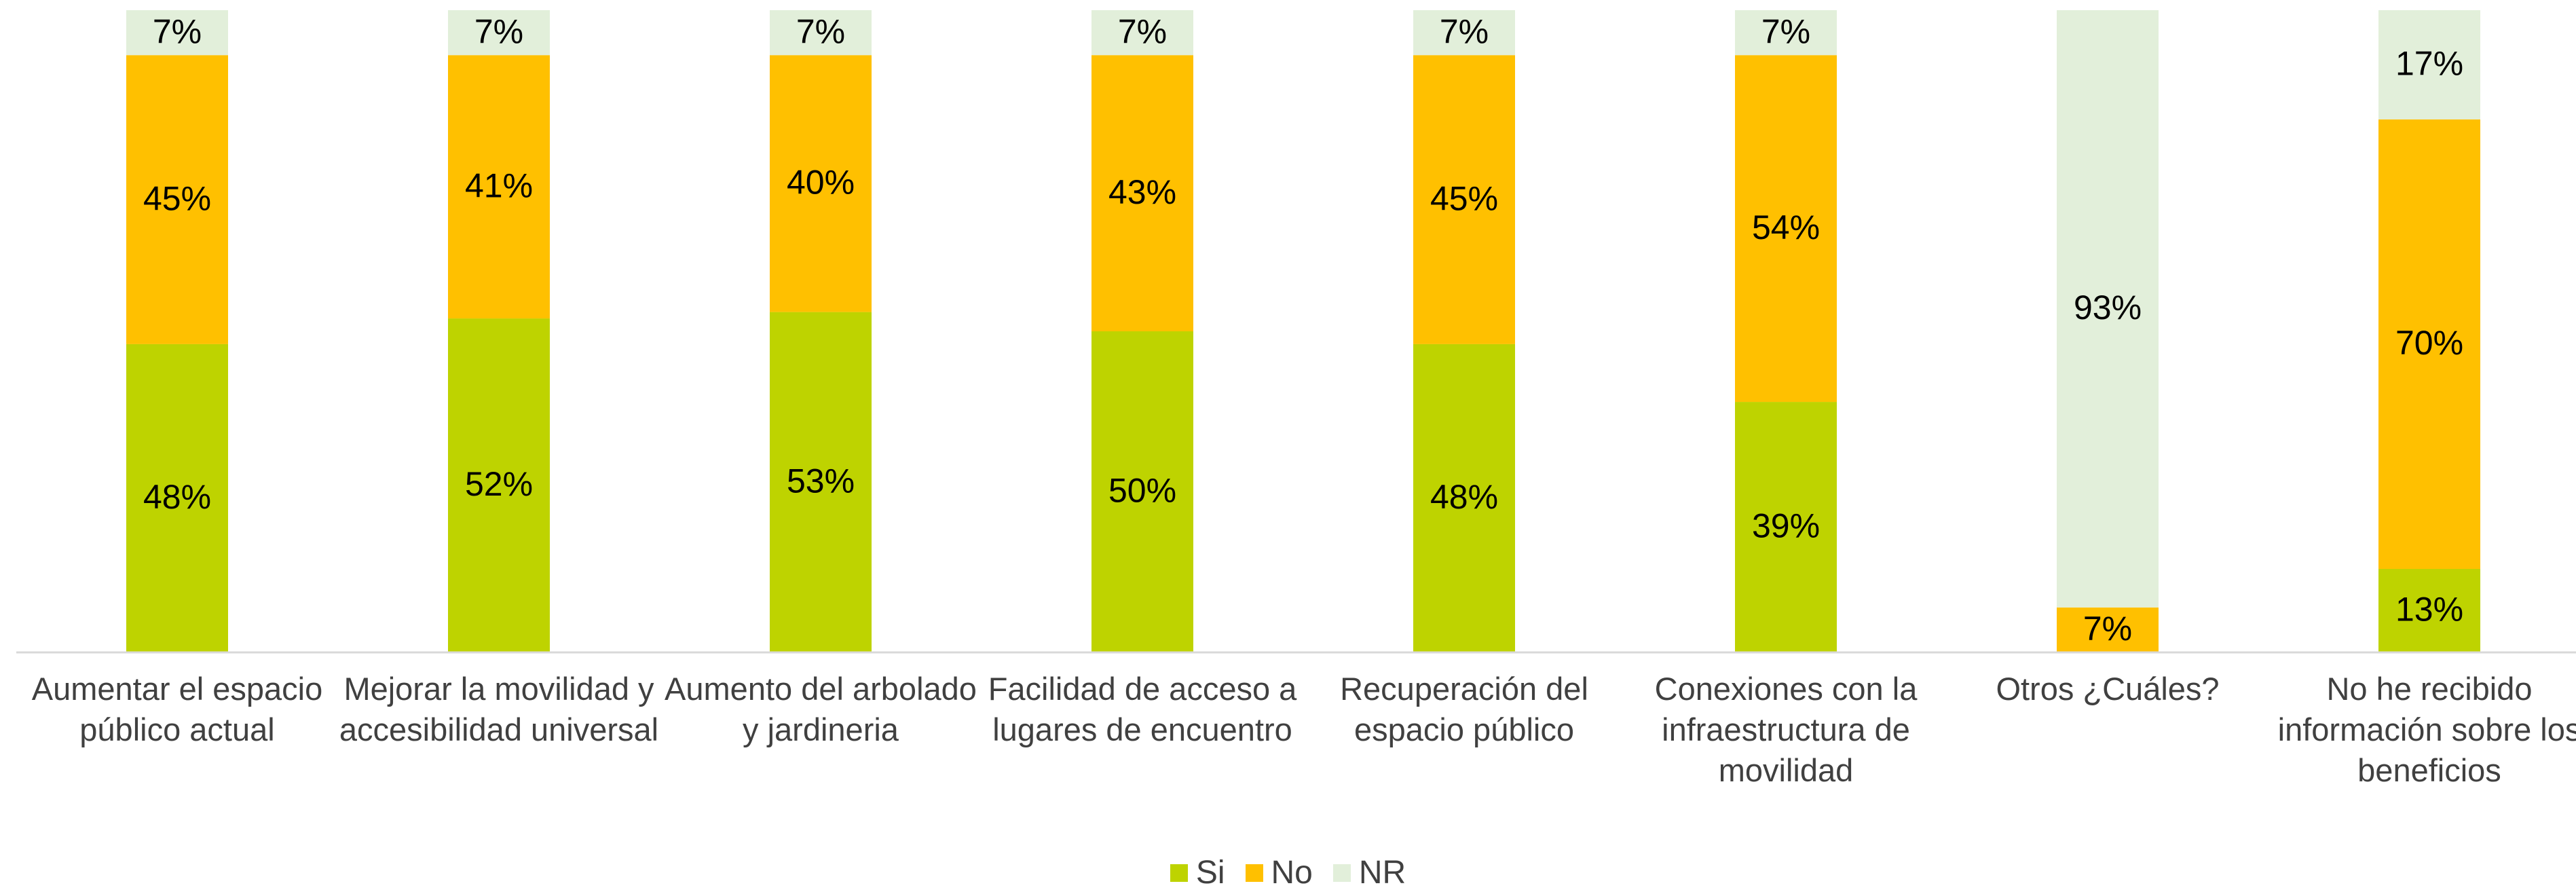 Image resolution: width=2576 pixels, height=890 pixels. I want to click on legend-label: No, so click(1292, 873).